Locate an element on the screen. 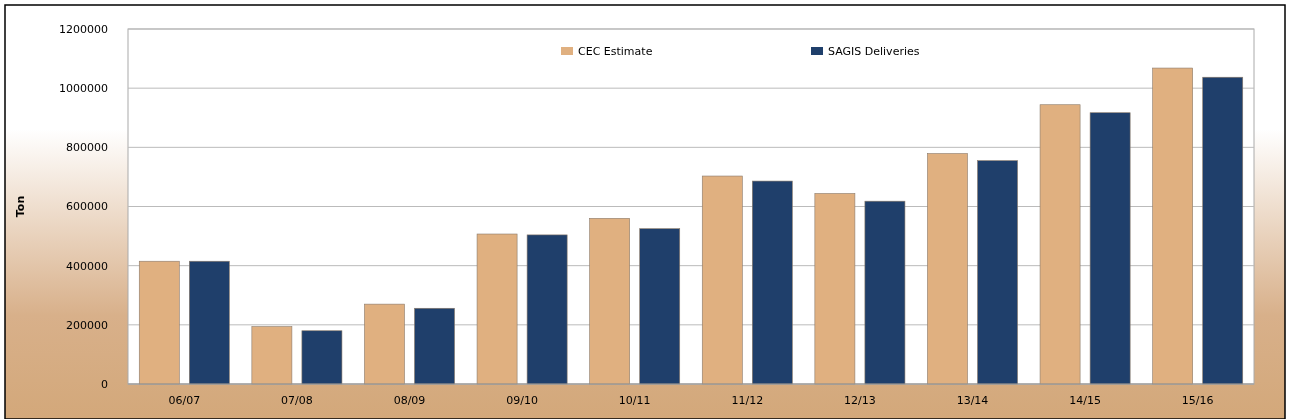  x-tick-label: 11/12 is located at coordinates (747, 400).